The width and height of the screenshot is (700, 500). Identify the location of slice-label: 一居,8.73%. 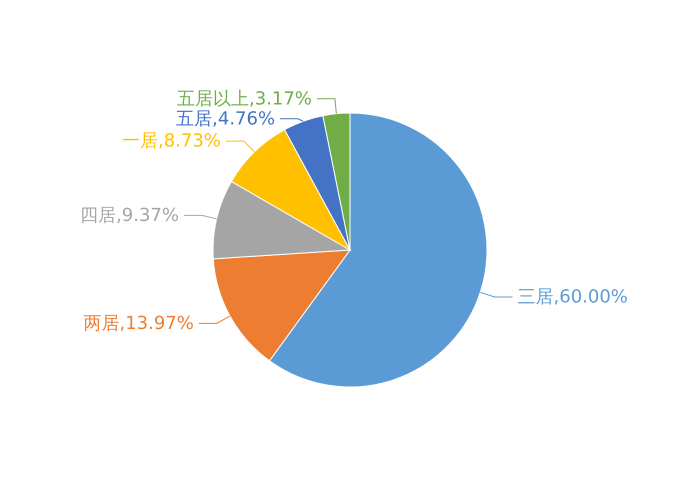
(171, 141).